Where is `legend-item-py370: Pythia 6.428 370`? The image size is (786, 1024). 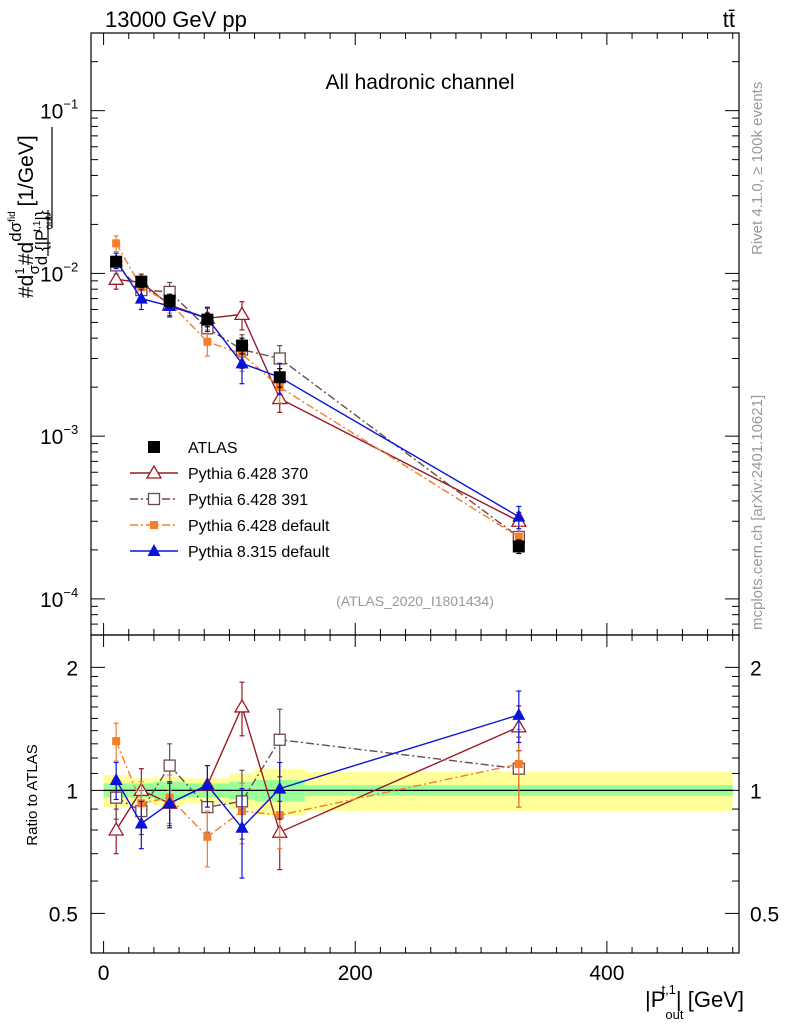
legend-item-py370: Pythia 6.428 370 is located at coordinates (219, 473).